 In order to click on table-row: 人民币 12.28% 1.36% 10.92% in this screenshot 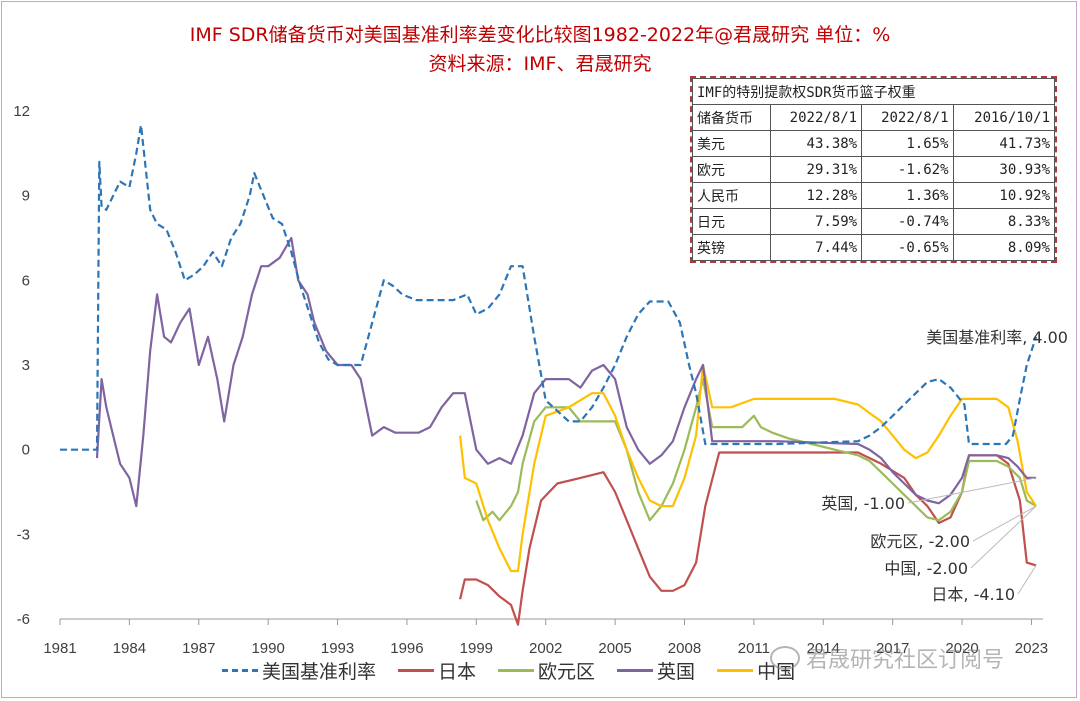, I will do `click(873, 195)`.